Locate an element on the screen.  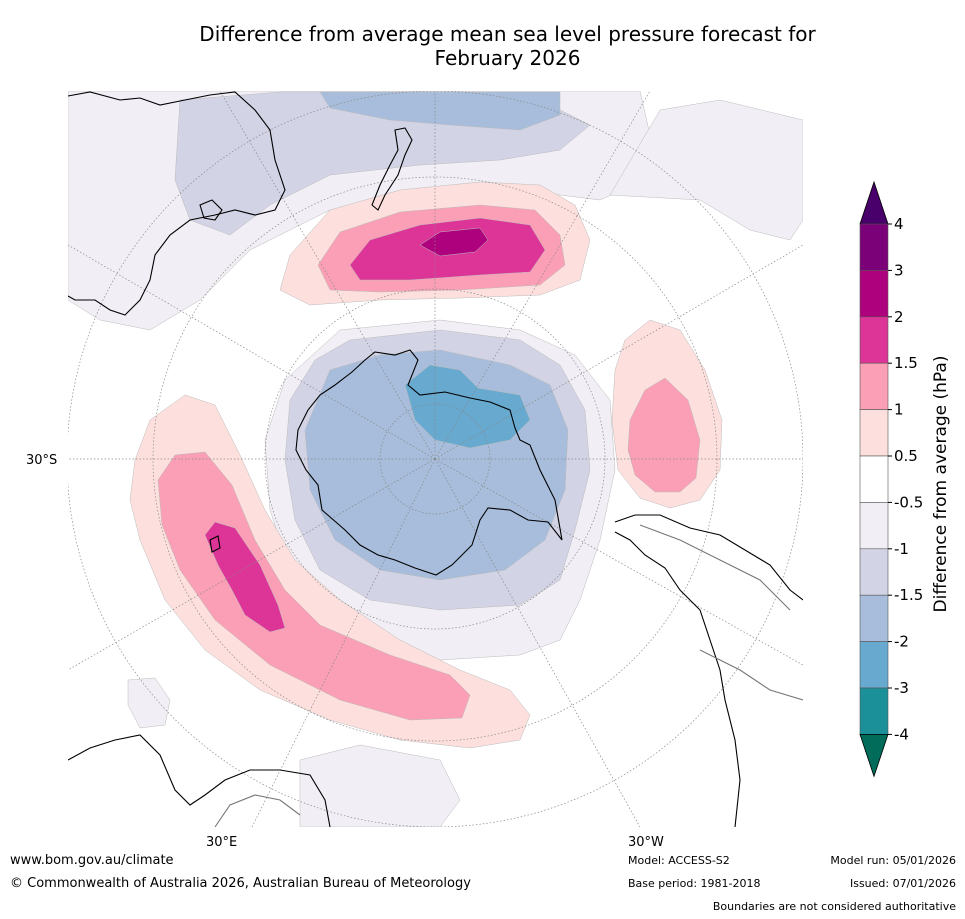
graticule-circle is located at coordinates (435, 459).